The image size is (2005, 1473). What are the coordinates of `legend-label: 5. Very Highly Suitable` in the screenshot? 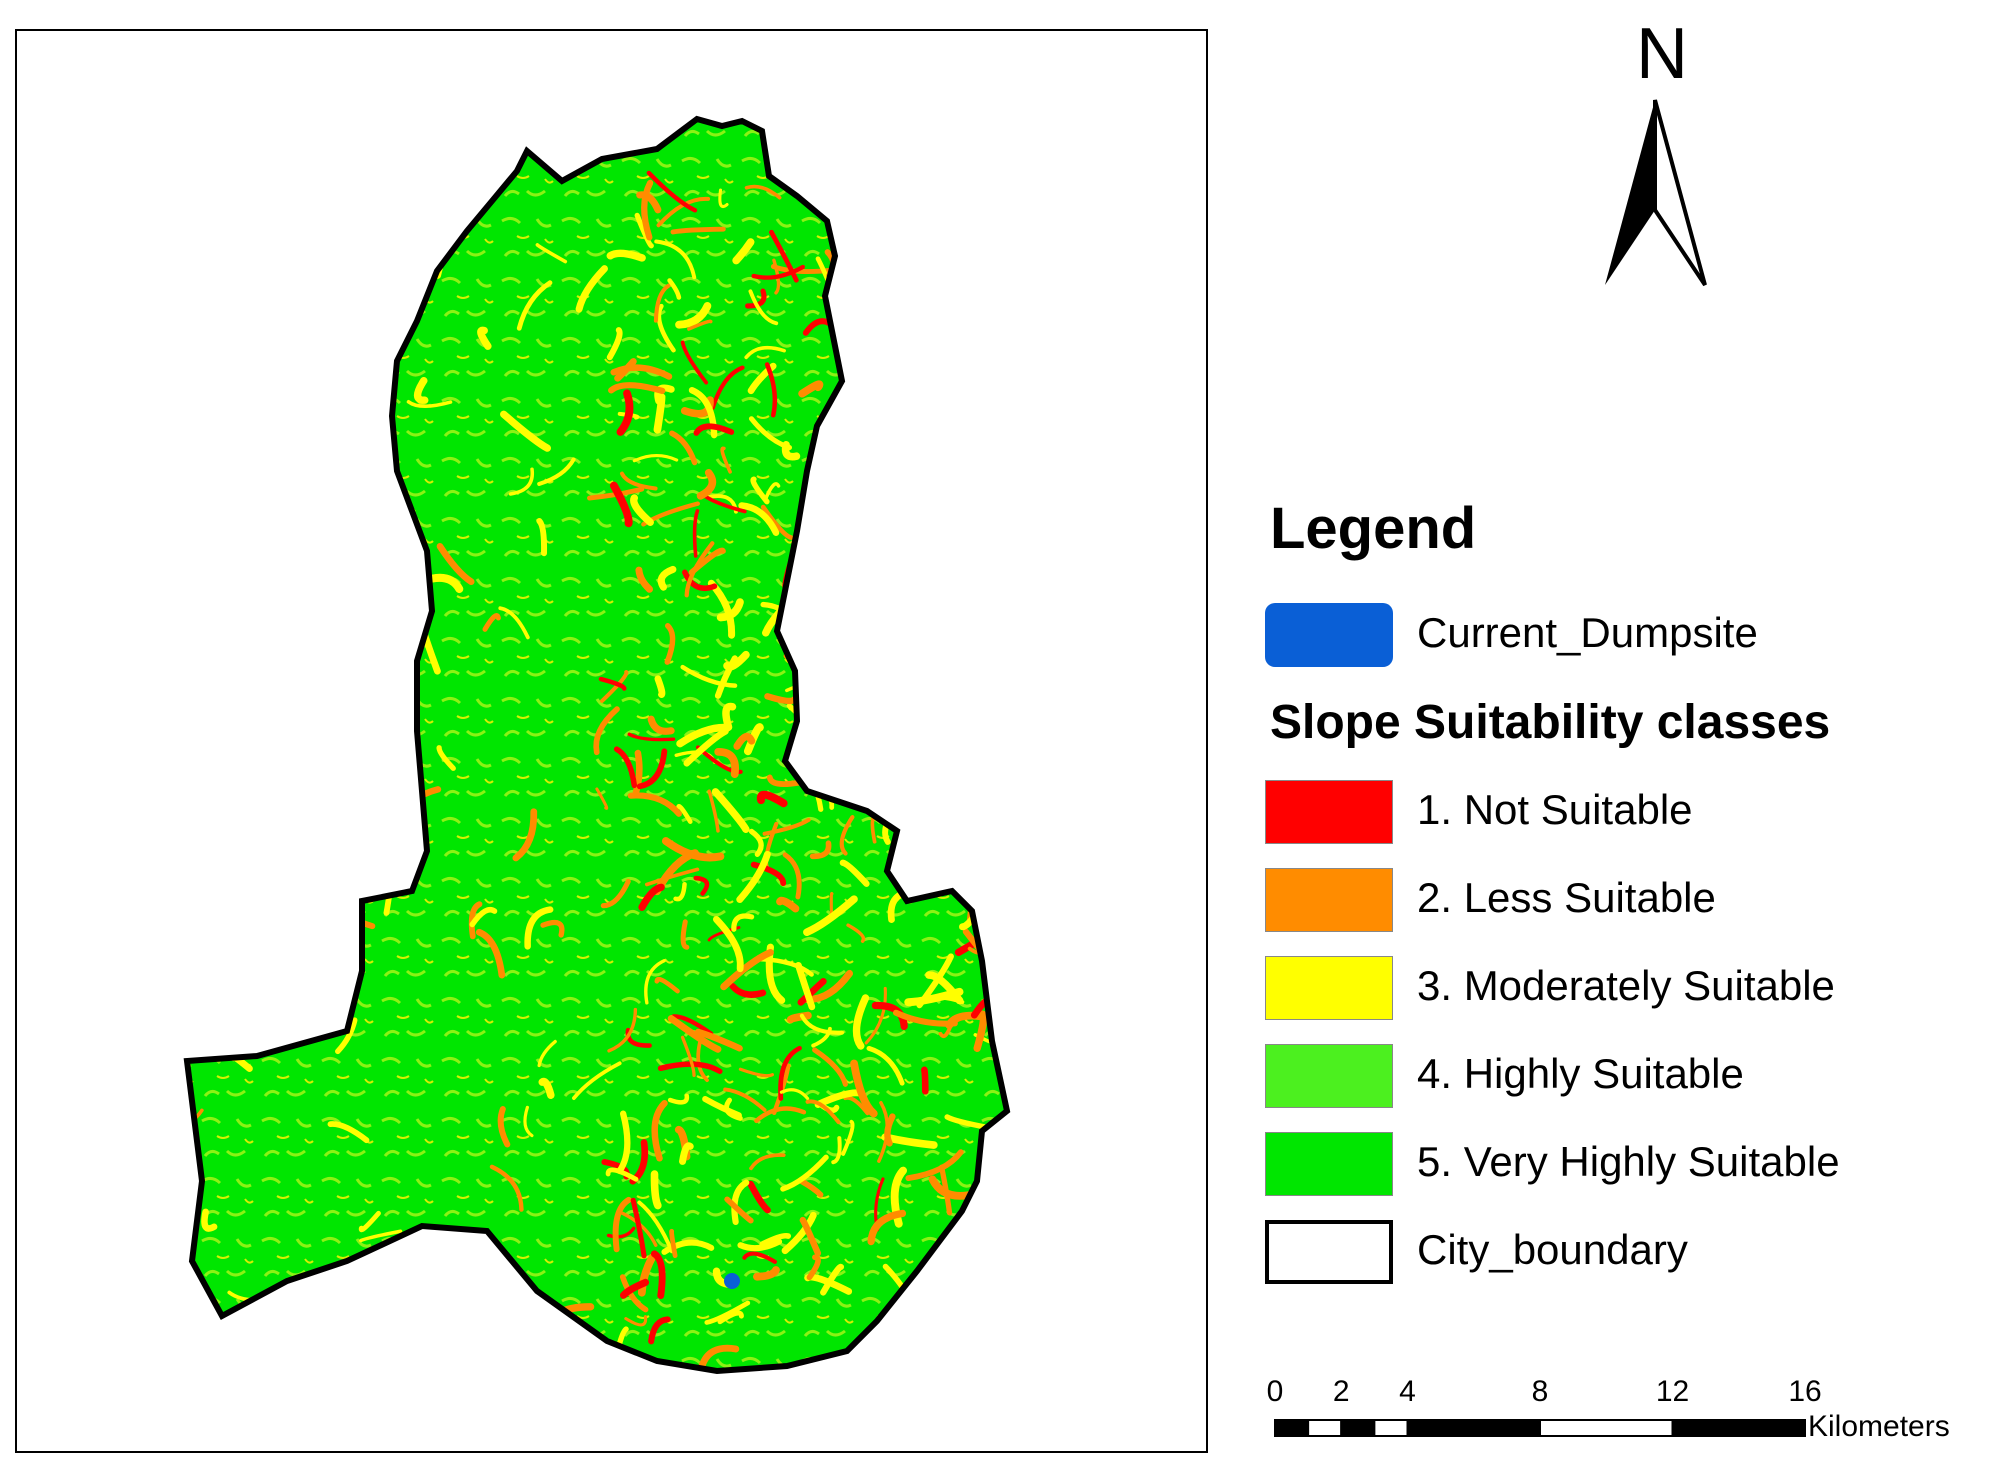 It's located at (1628, 1161).